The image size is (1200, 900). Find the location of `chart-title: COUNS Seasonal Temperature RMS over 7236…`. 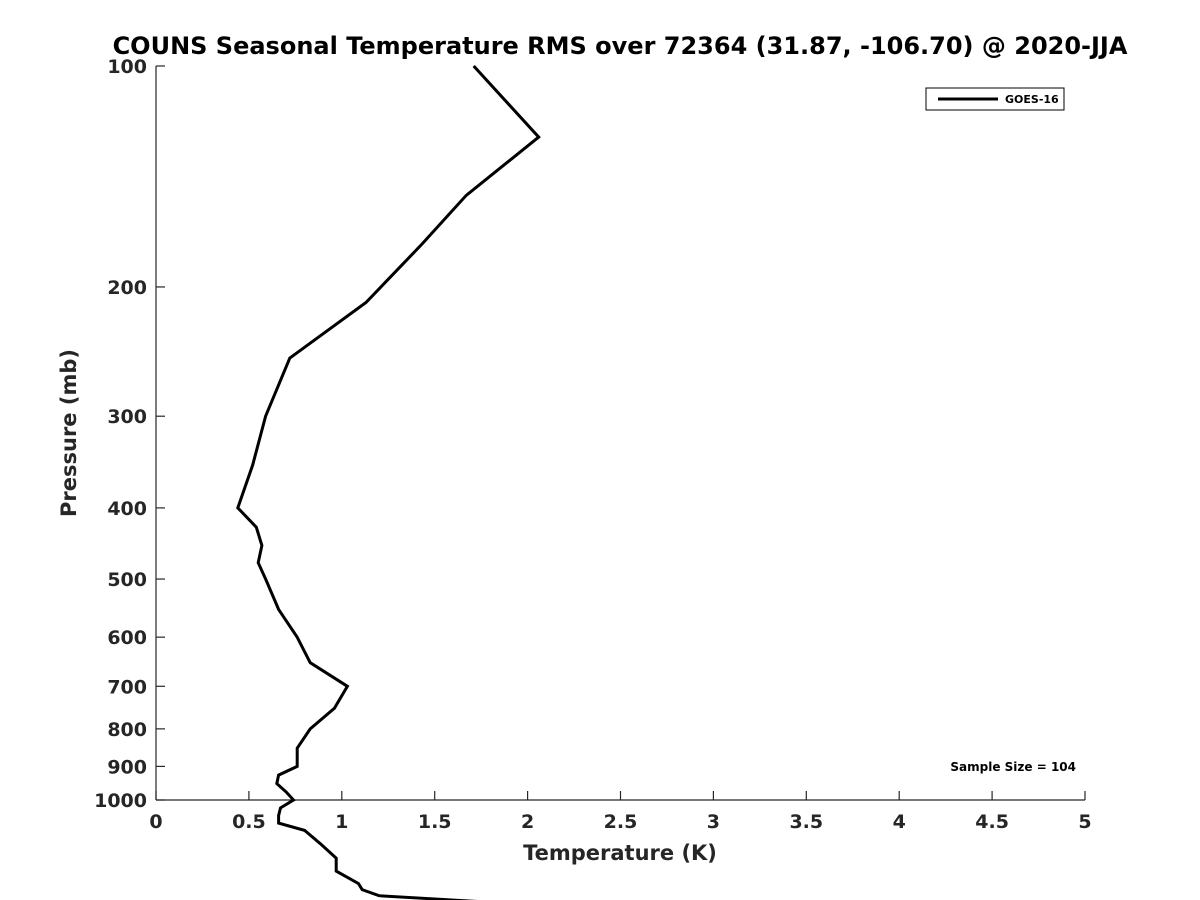

chart-title: COUNS Seasonal Temperature RMS over 7236… is located at coordinates (620, 46).